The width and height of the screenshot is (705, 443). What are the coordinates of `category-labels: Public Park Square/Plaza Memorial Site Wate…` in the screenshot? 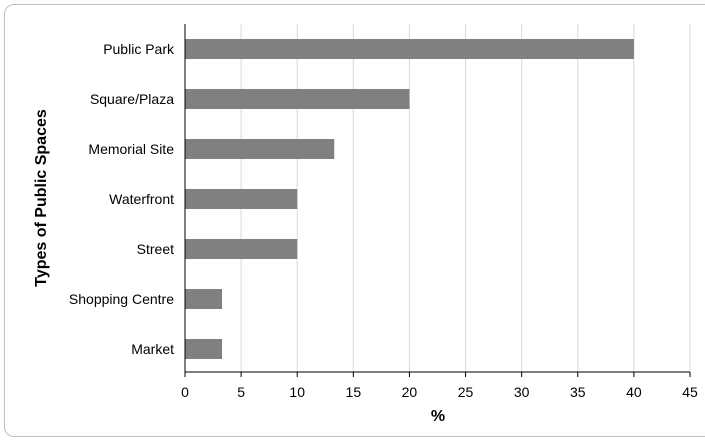 It's located at (122, 199).